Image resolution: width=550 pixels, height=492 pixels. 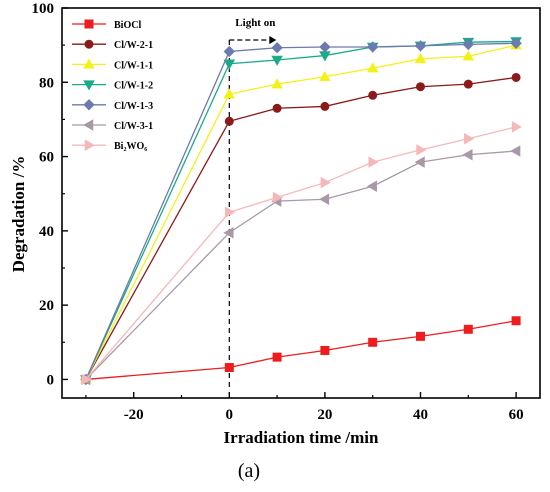 I want to click on x-tick-label: 20, so click(x=324, y=415).